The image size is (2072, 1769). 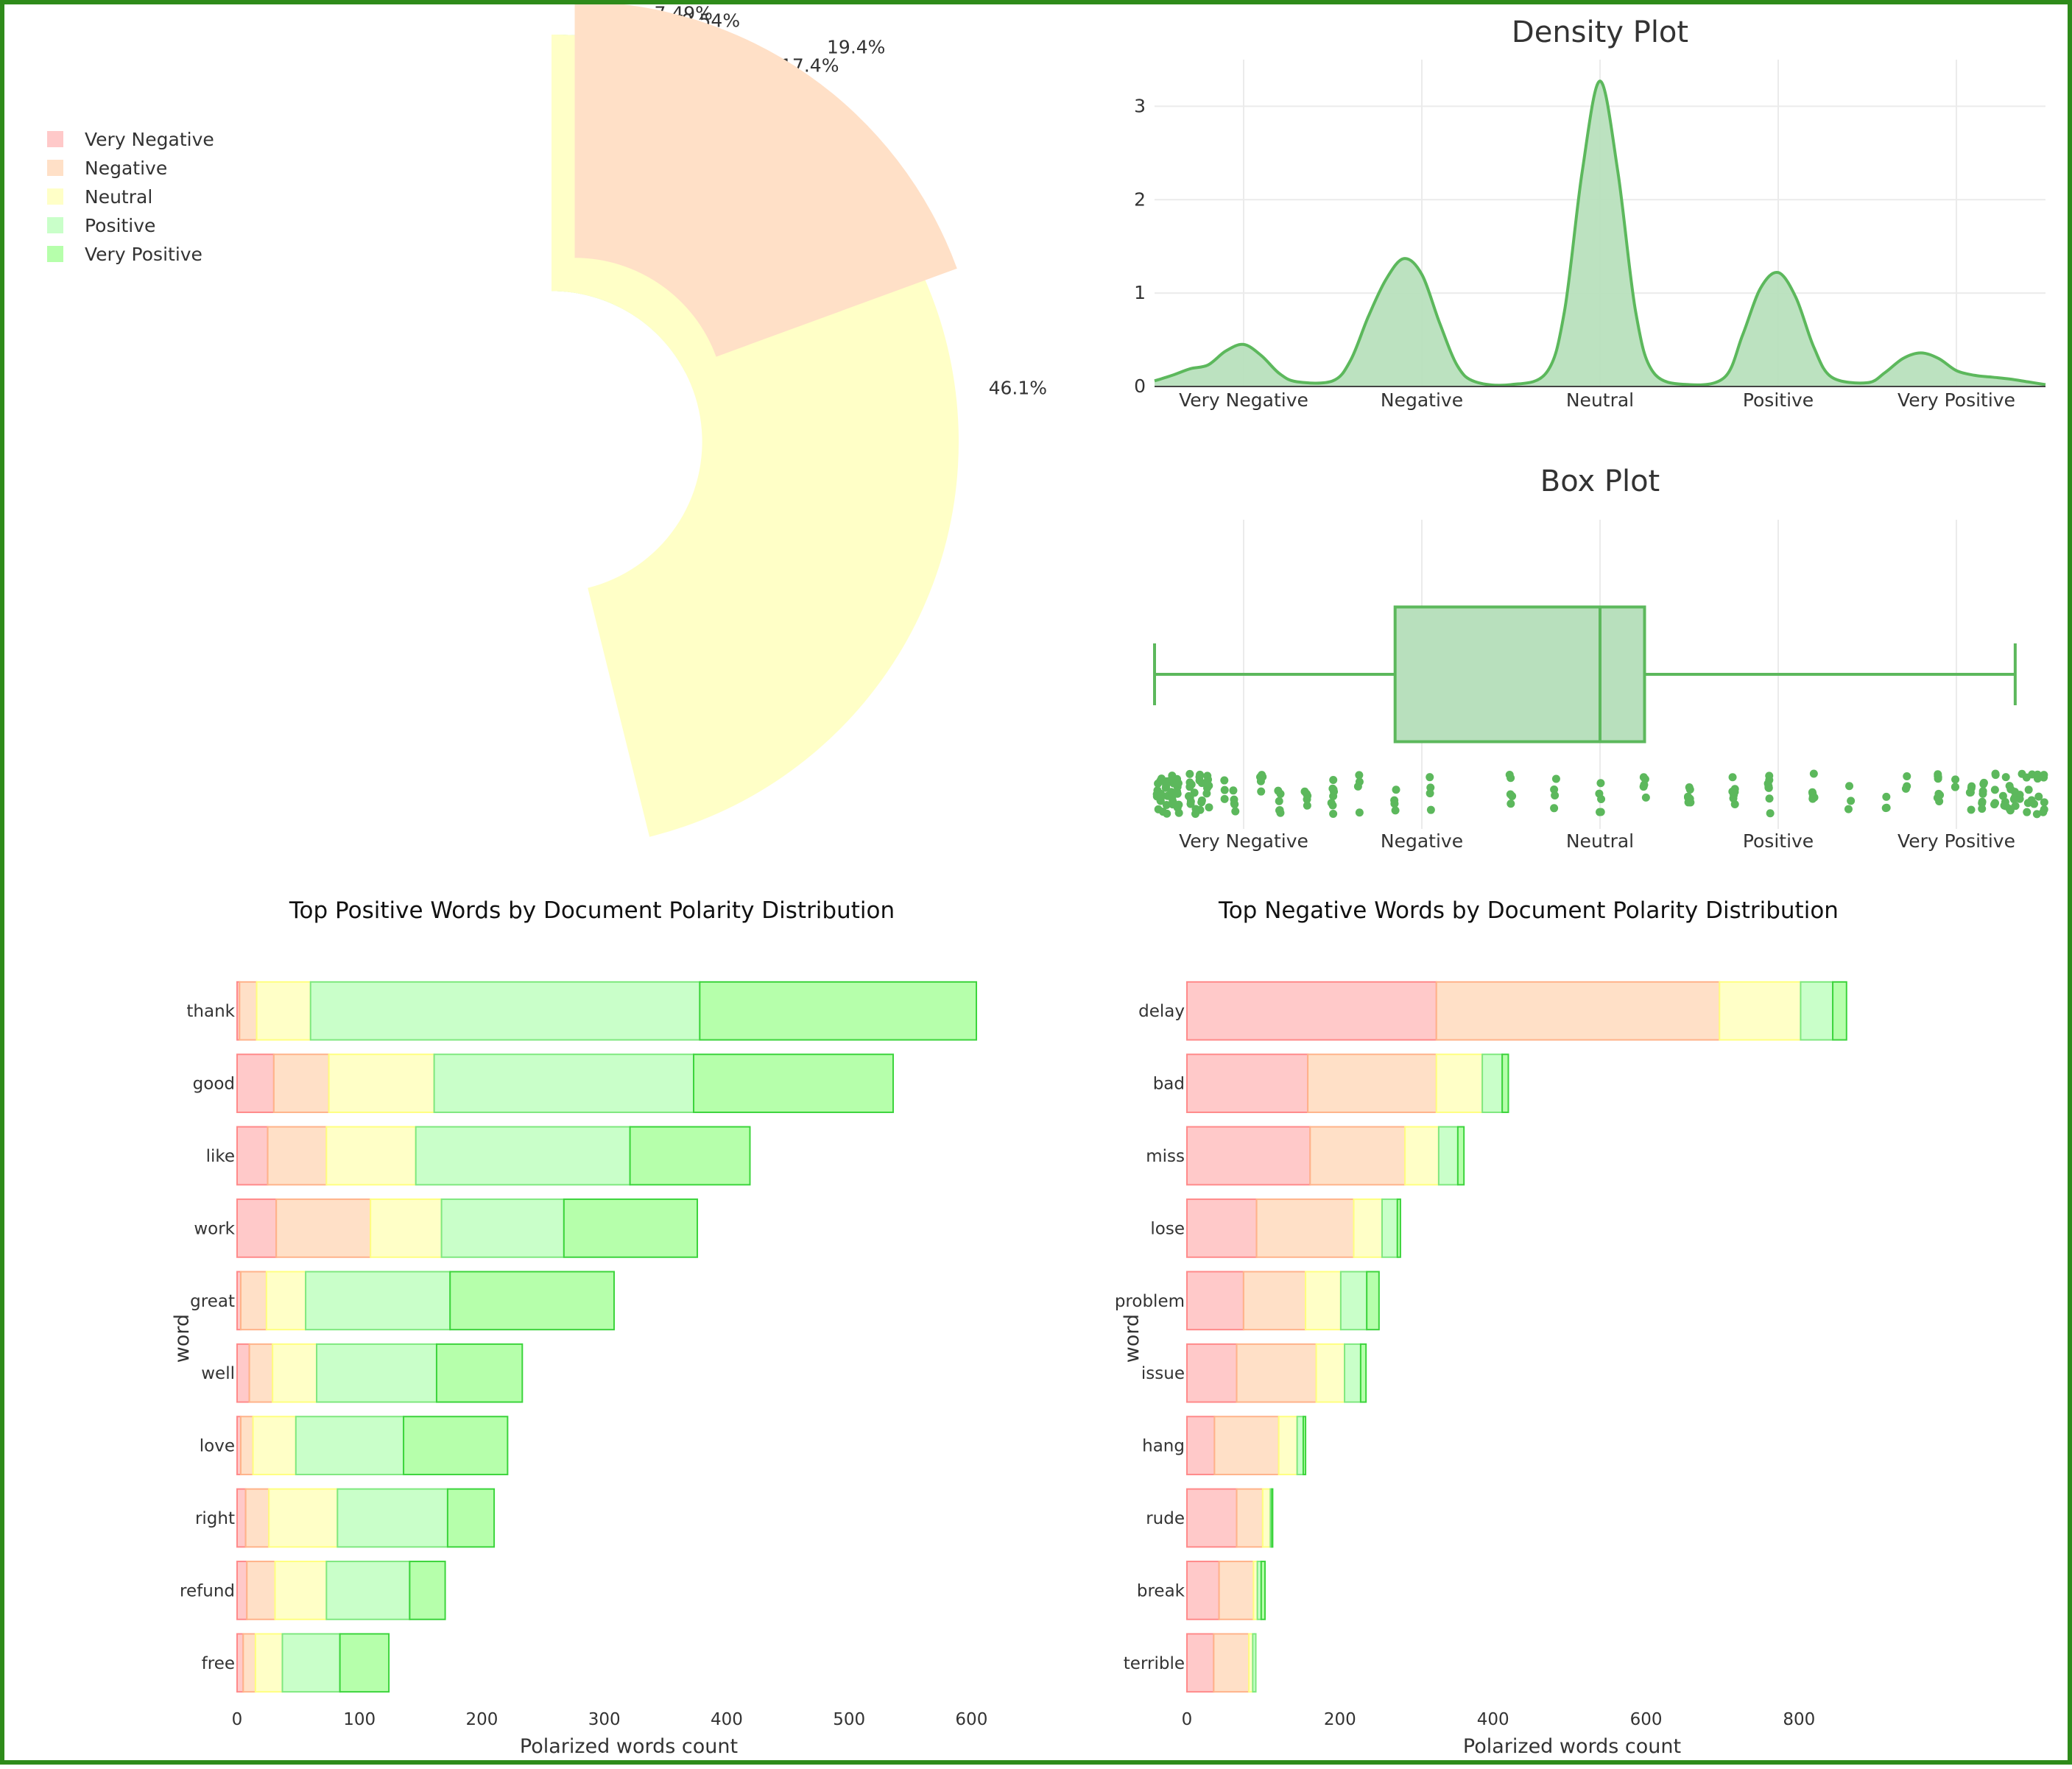 I want to click on bar-rude-negative, so click(x=1250, y=1518).